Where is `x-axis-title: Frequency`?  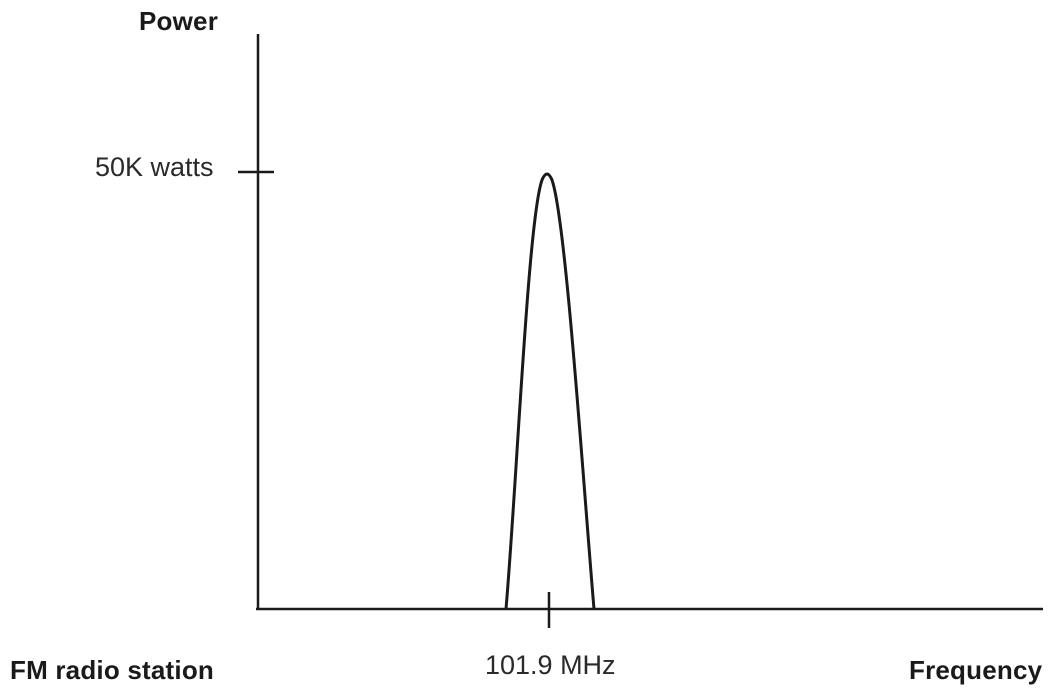 x-axis-title: Frequency is located at coordinates (976, 670).